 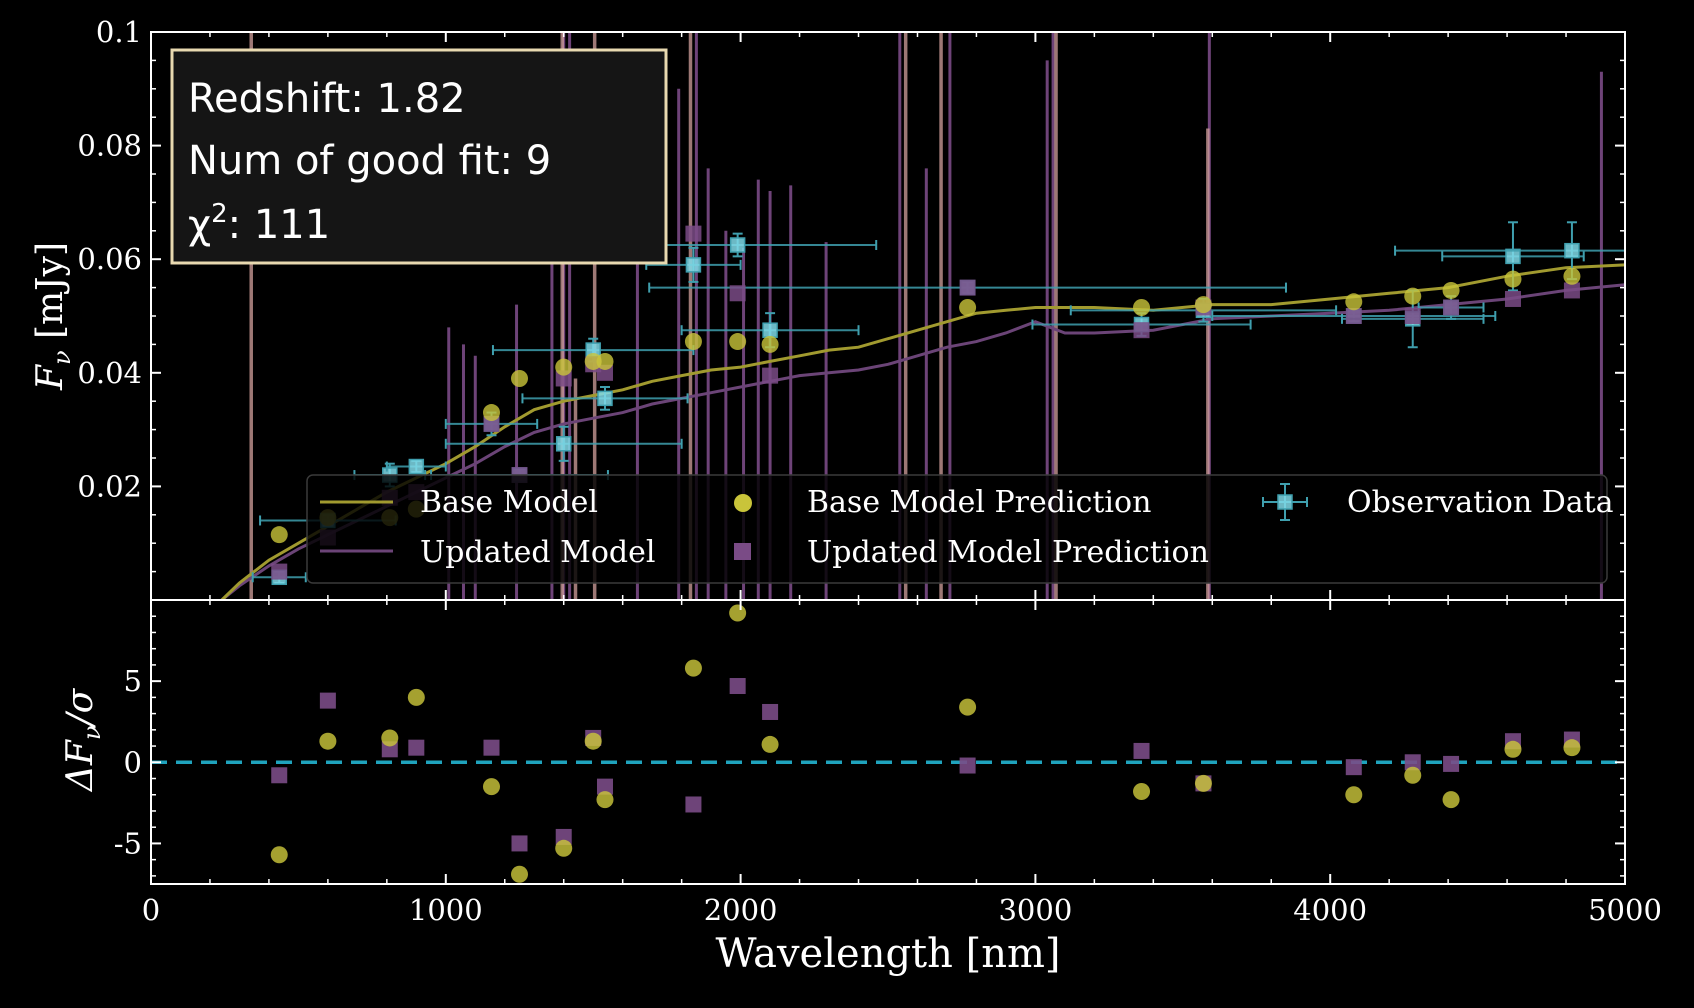 I want to click on bottom-ylabel-div: /σ, so click(x=80, y=707).